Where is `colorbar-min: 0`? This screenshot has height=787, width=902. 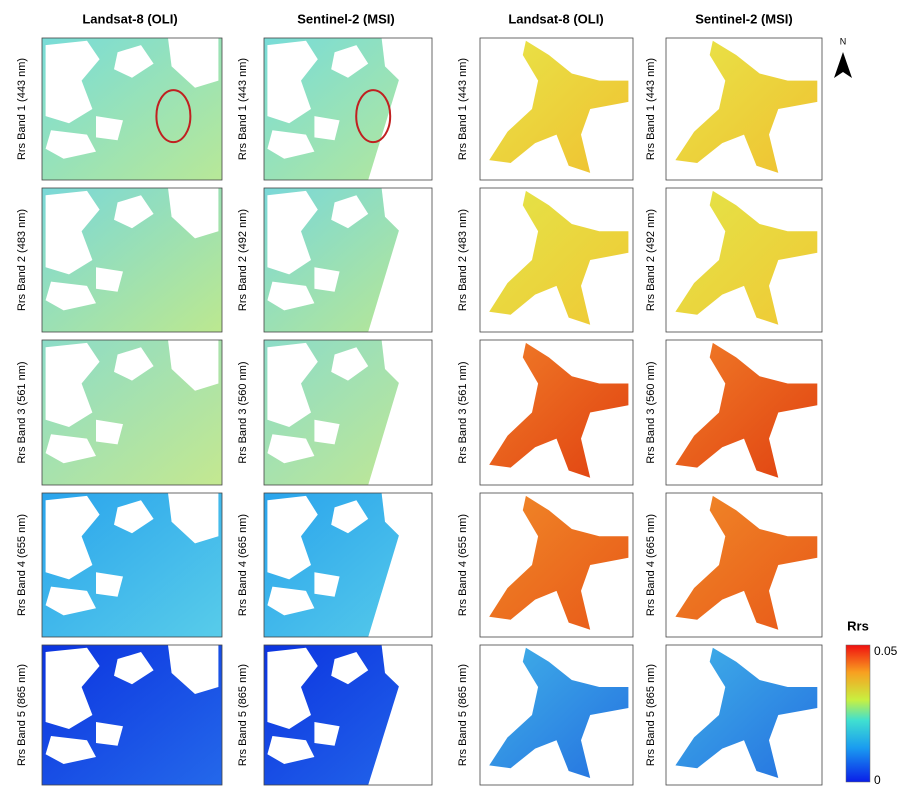
colorbar-min: 0 is located at coordinates (877, 780).